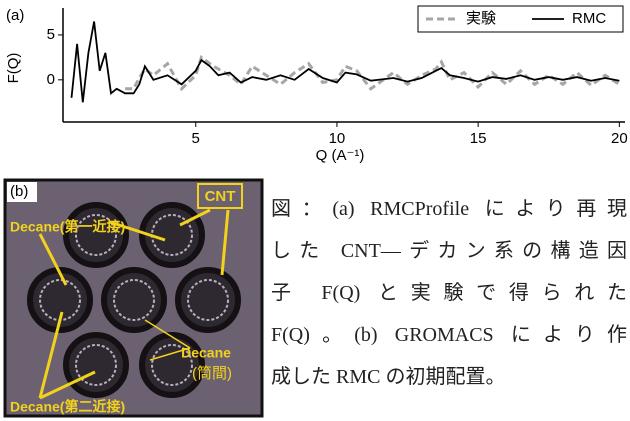 This screenshot has height=421, width=630. Describe the element at coordinates (15, 15) in the screenshot. I see `panel-label: (a)` at that location.